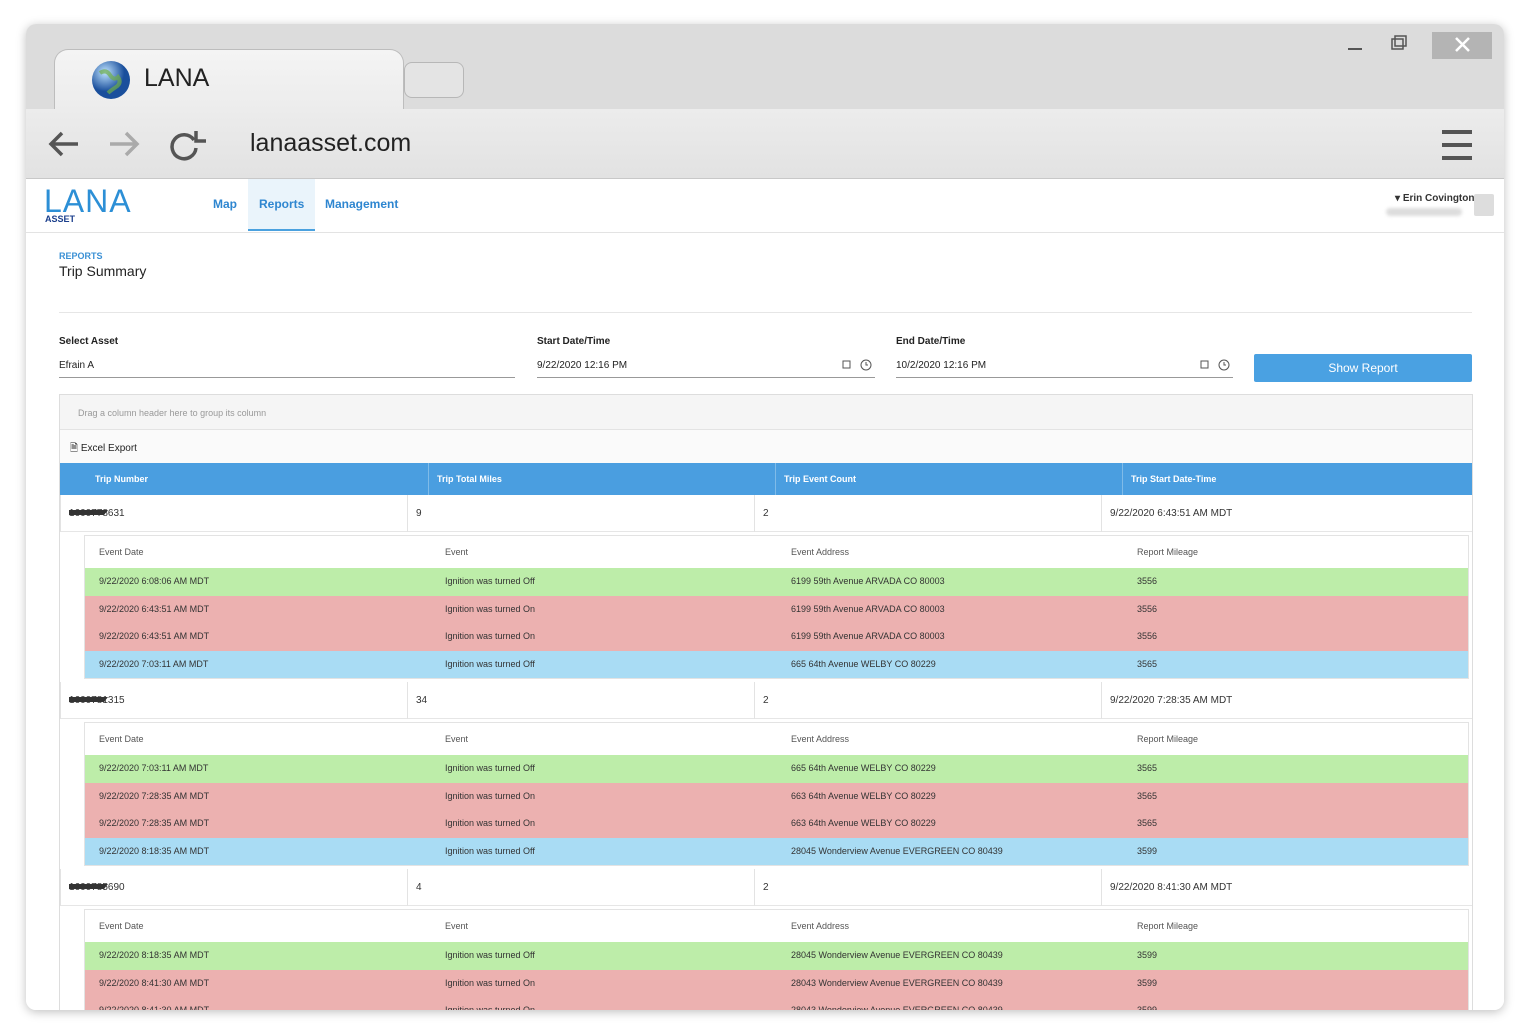  What do you see at coordinates (282, 205) in the screenshot?
I see `nav-item: Reports` at bounding box center [282, 205].